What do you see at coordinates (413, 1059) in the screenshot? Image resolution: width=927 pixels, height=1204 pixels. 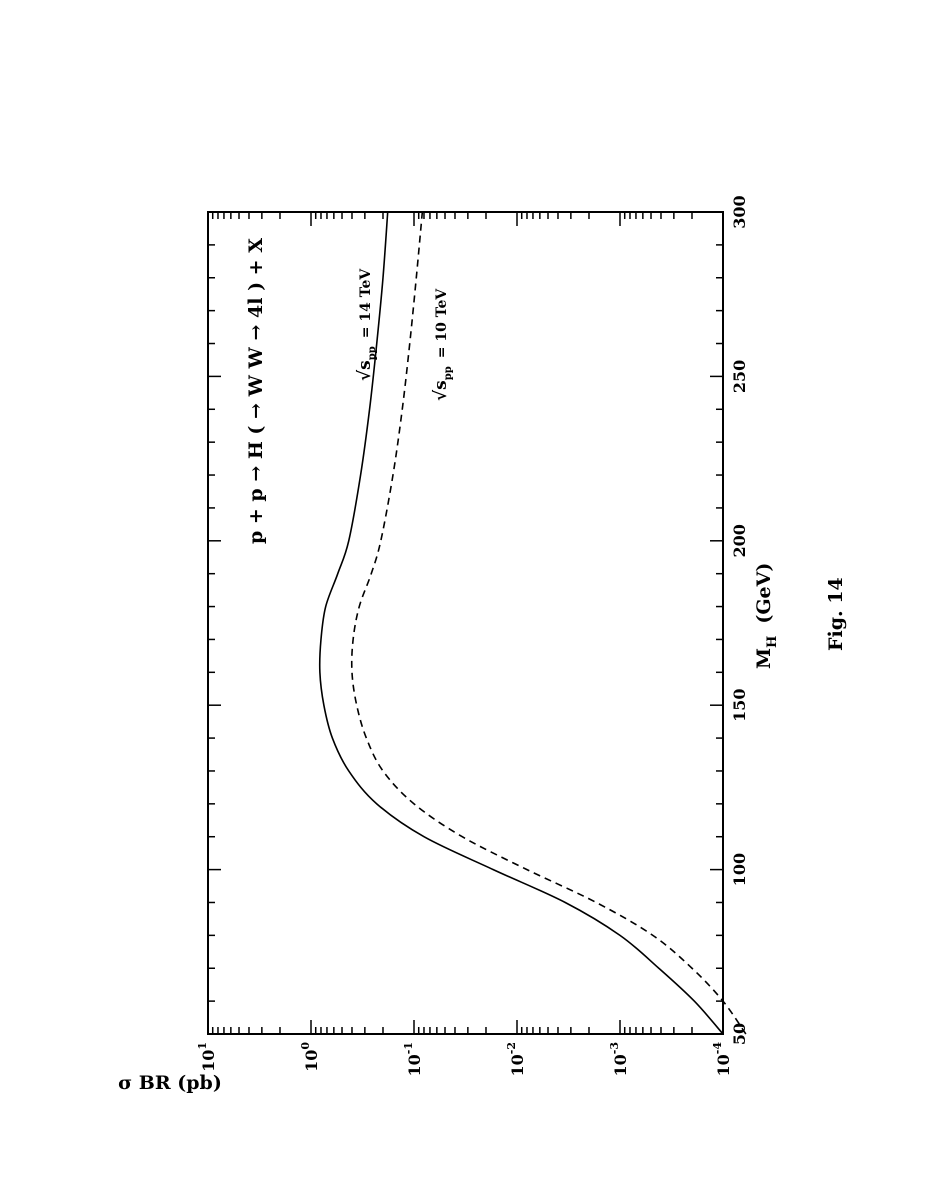 I see `y-tick-label: 10-1` at bounding box center [413, 1059].